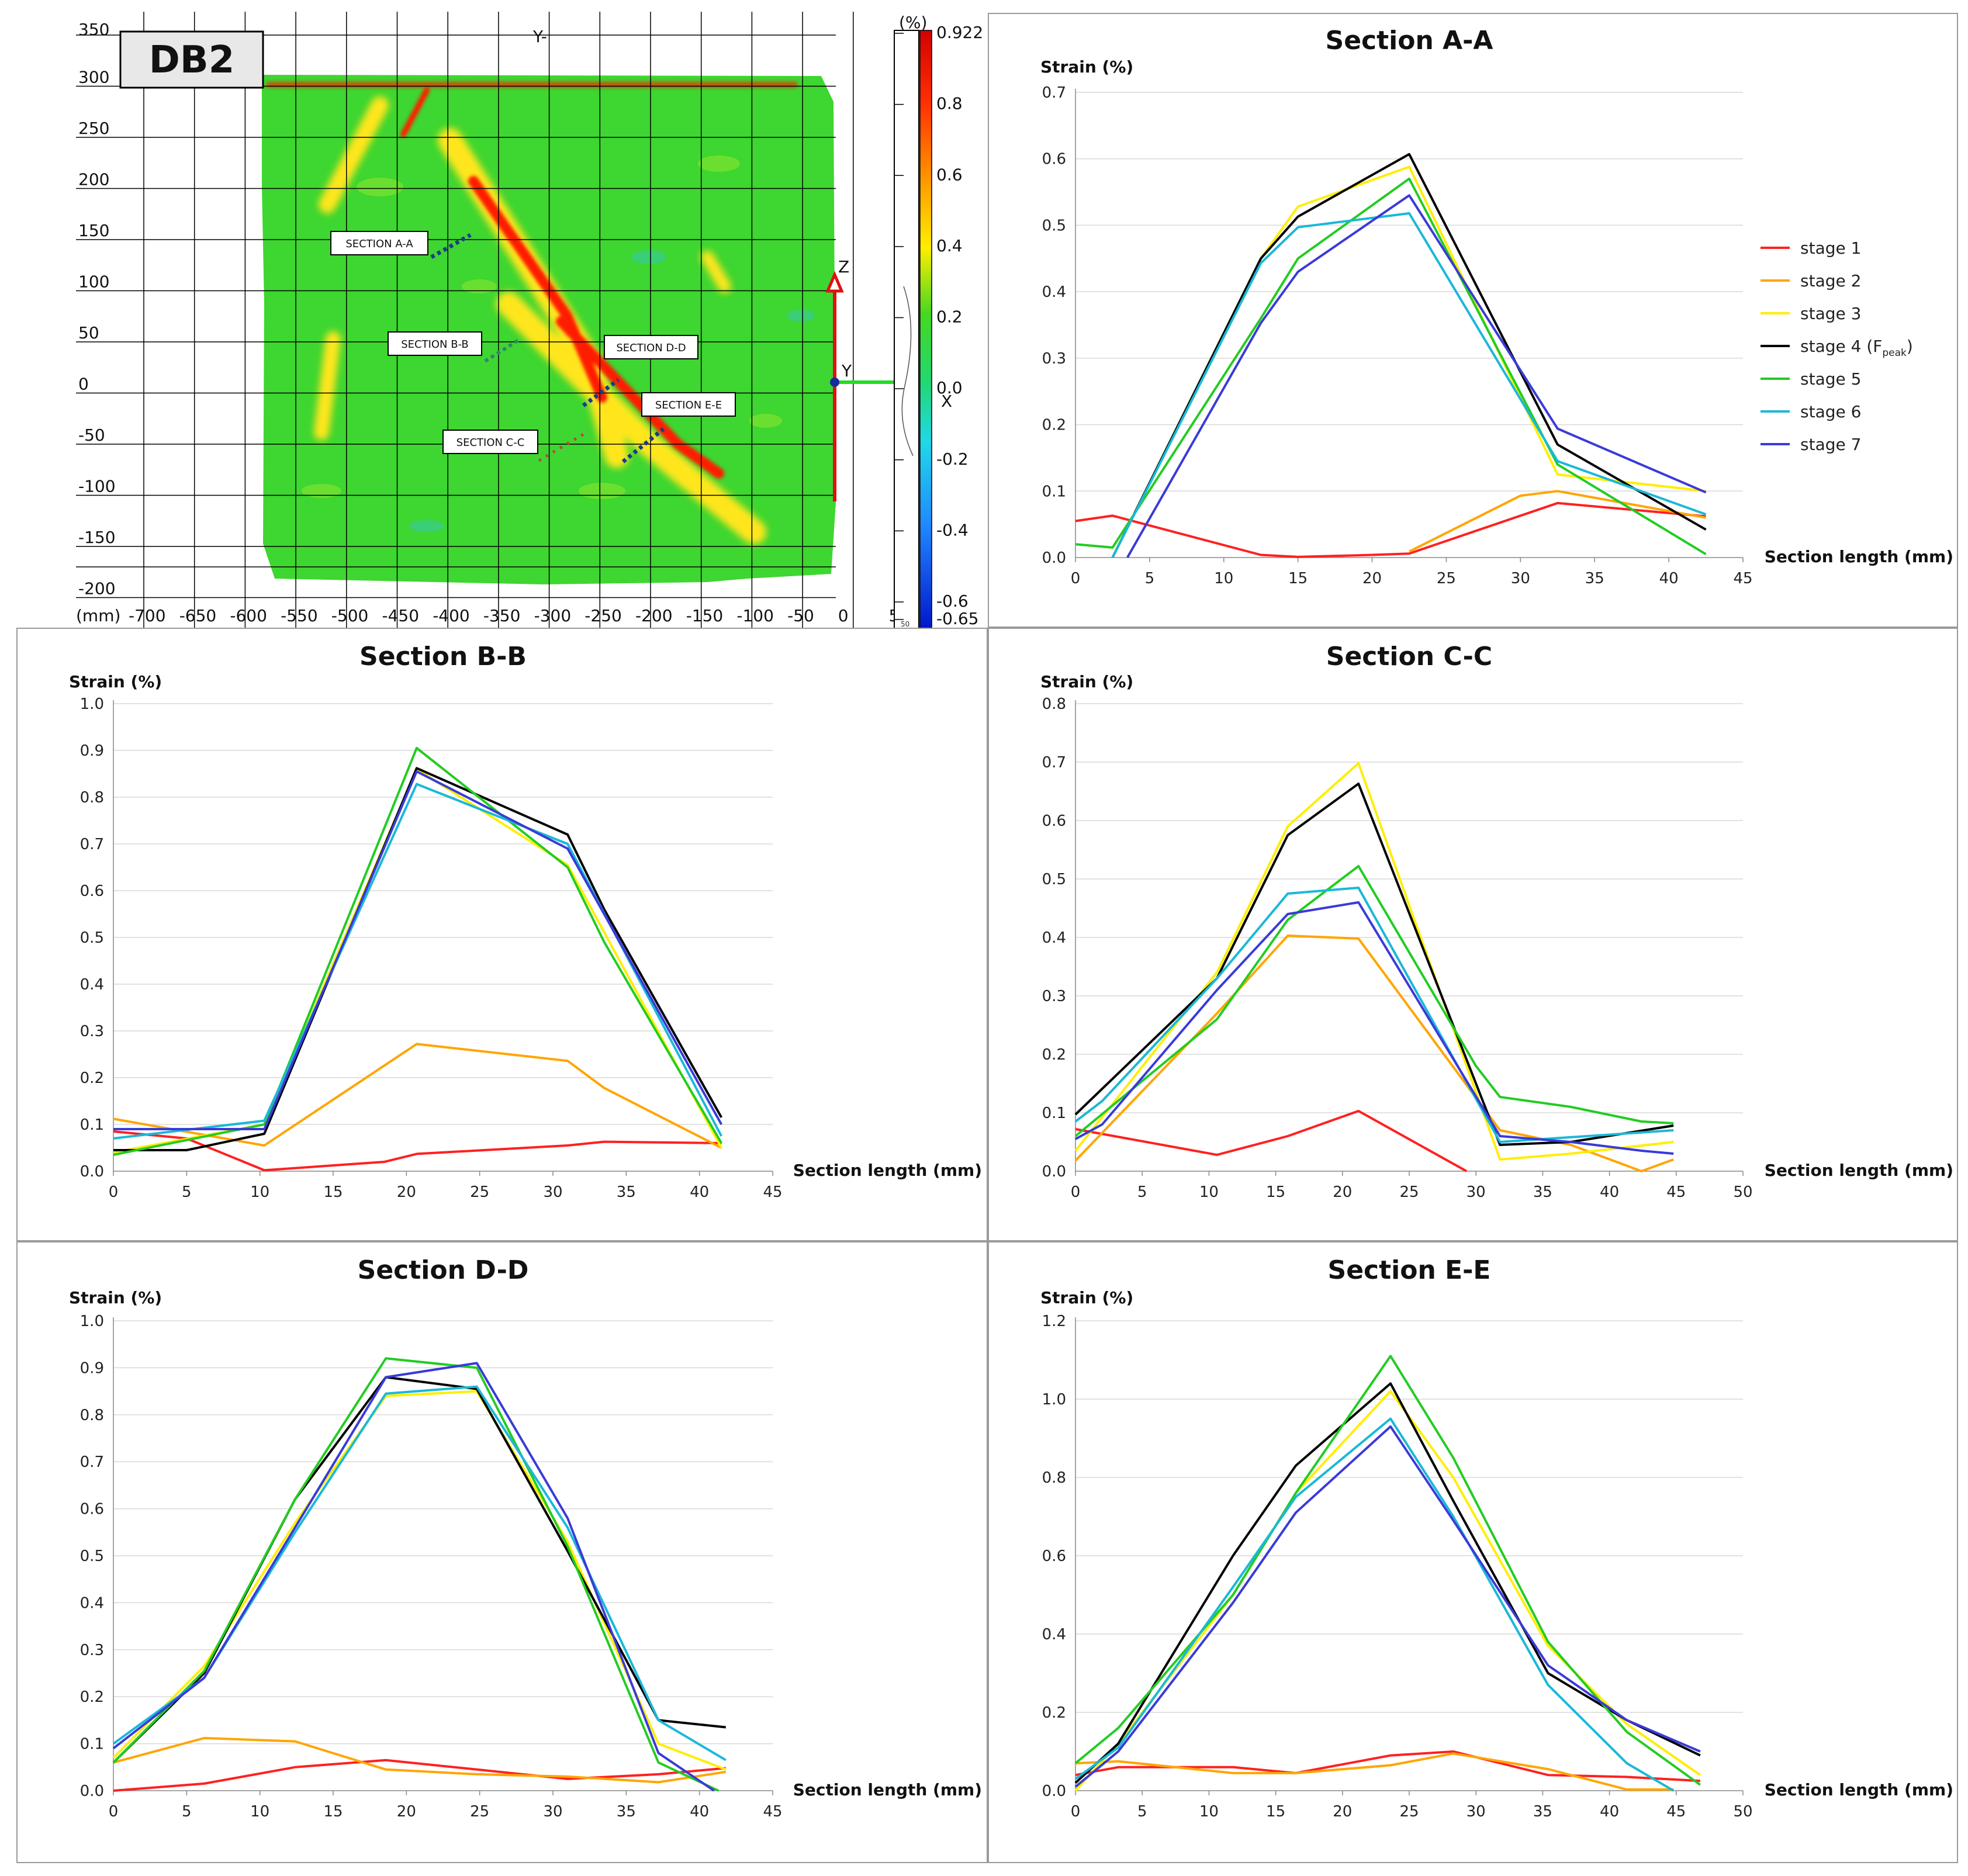 This screenshot has width=1968, height=1876. Describe the element at coordinates (1830, 444) in the screenshot. I see `legend-entry: stage 7` at that location.